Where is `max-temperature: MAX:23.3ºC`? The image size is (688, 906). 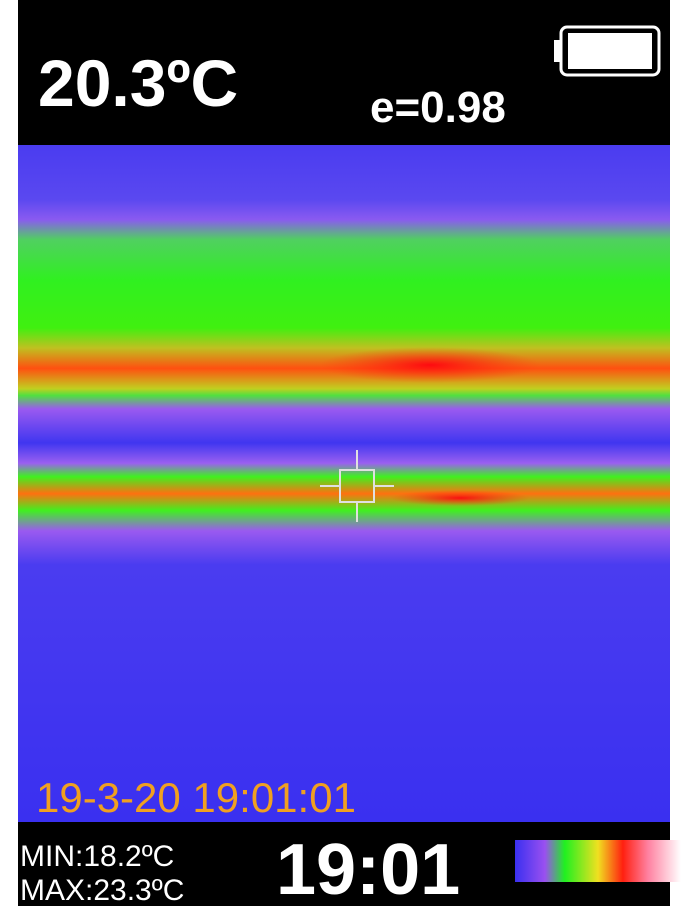 max-temperature: MAX:23.3ºC is located at coordinates (102, 890).